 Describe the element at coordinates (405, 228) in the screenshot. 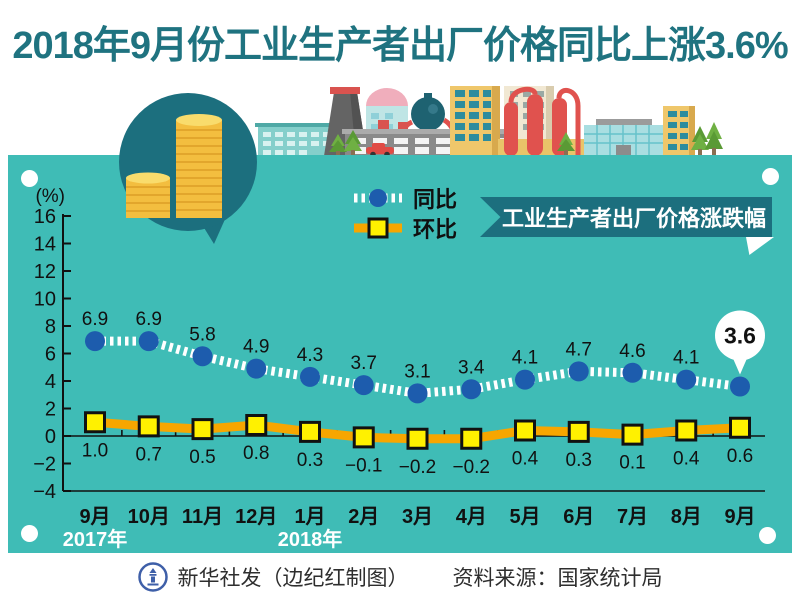

I see `legend-item-mom: 环比` at that location.